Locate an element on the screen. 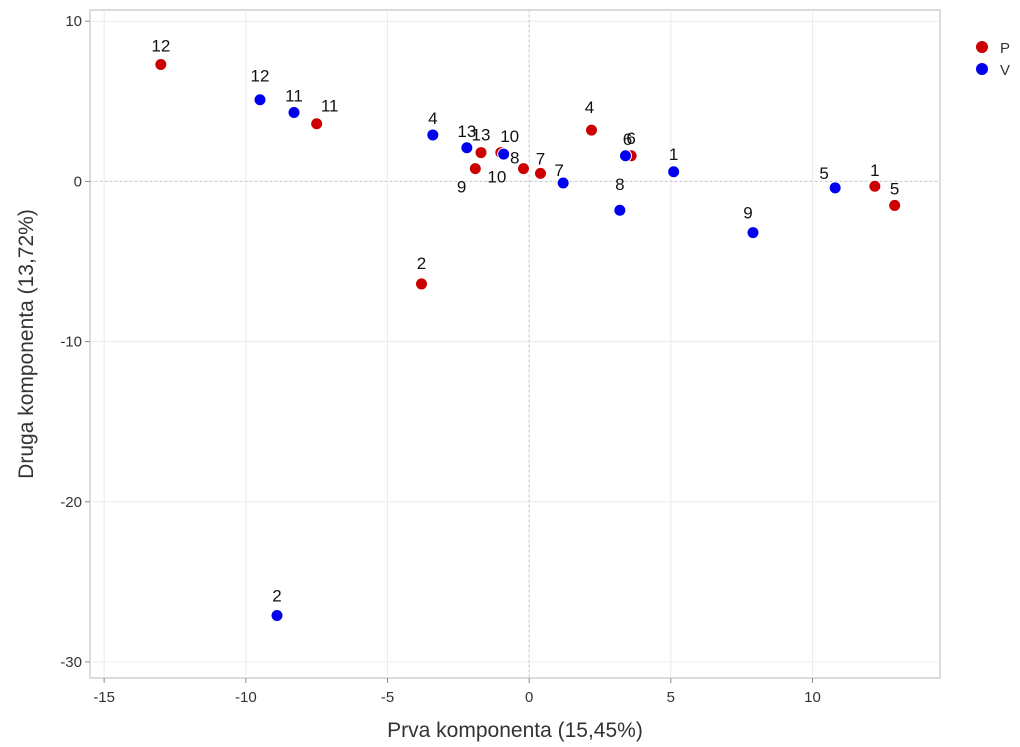 The image size is (1020, 747). y-tick-label: -30 is located at coordinates (71, 662).